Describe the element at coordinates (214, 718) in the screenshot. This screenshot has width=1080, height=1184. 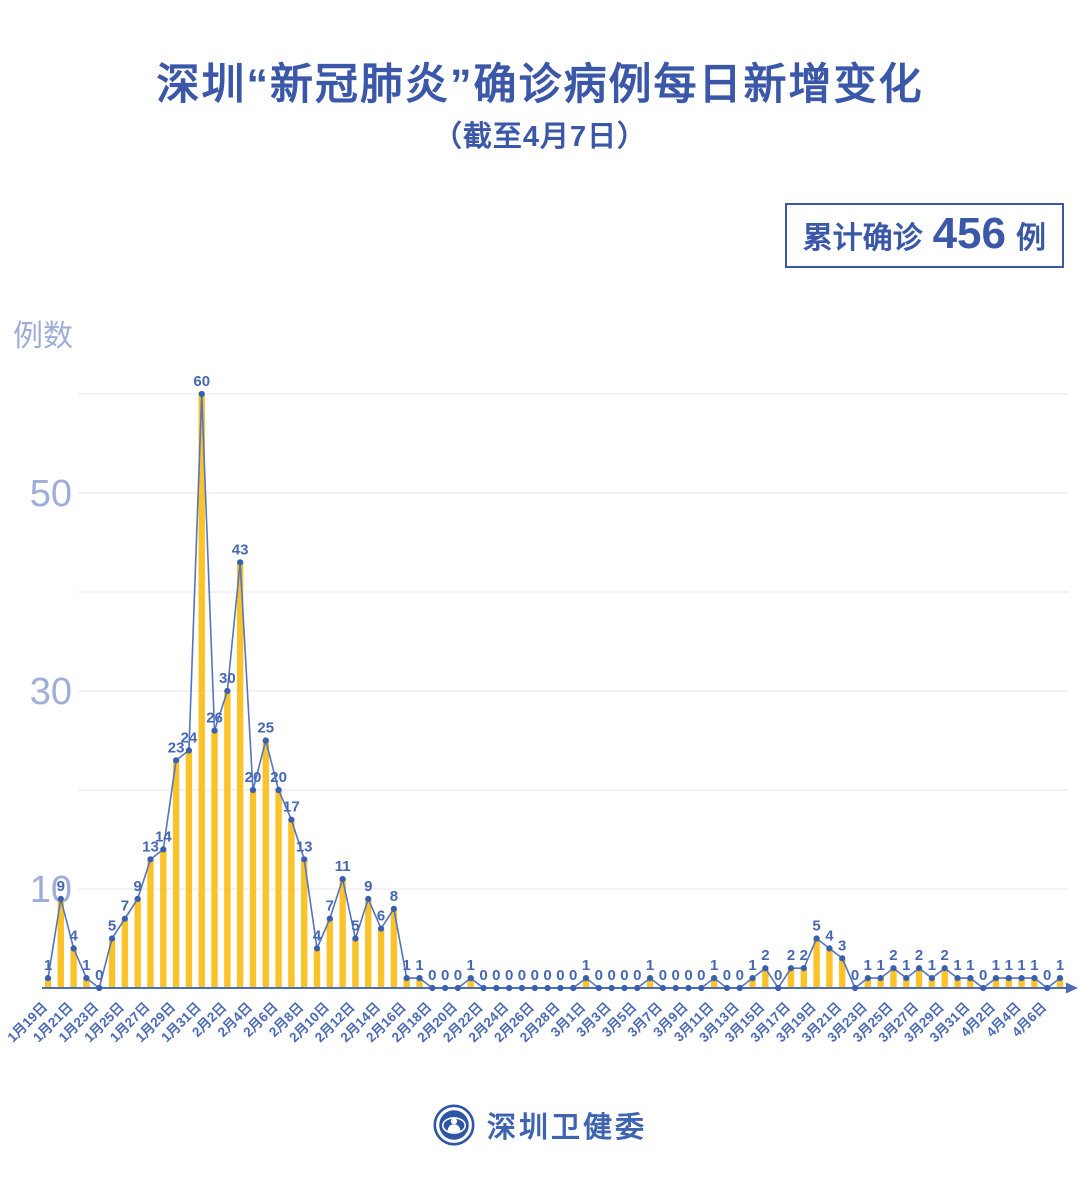
I see `value-label: 26` at that location.